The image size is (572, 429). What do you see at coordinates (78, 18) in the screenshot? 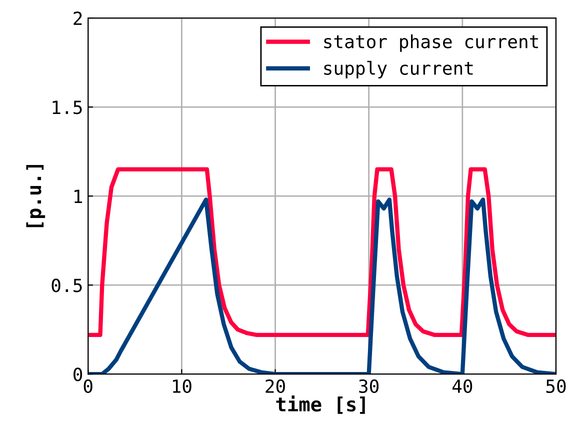
I see `y-tick-label: 2` at bounding box center [78, 18].